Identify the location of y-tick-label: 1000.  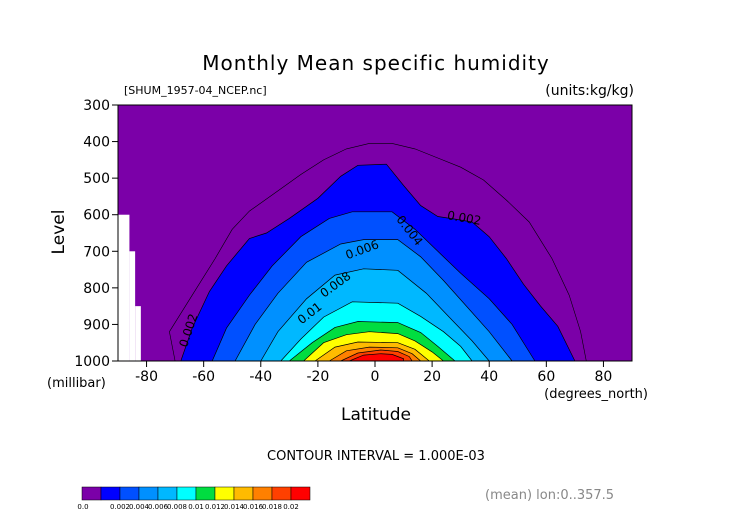
(92, 362).